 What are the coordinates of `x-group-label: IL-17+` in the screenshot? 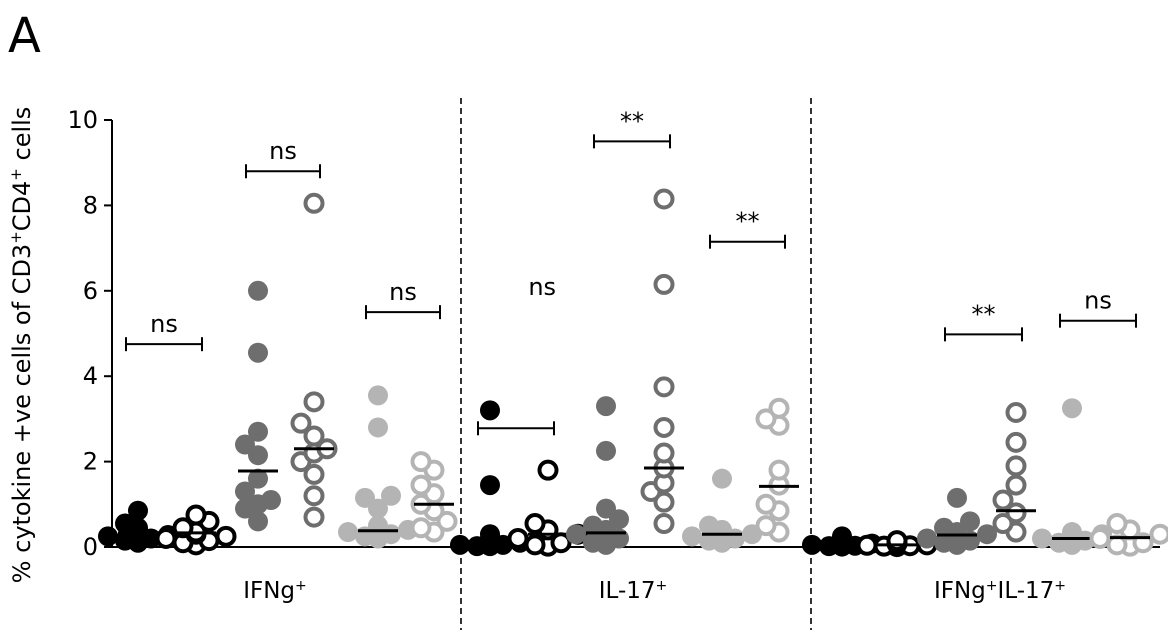 It's located at (633, 591).